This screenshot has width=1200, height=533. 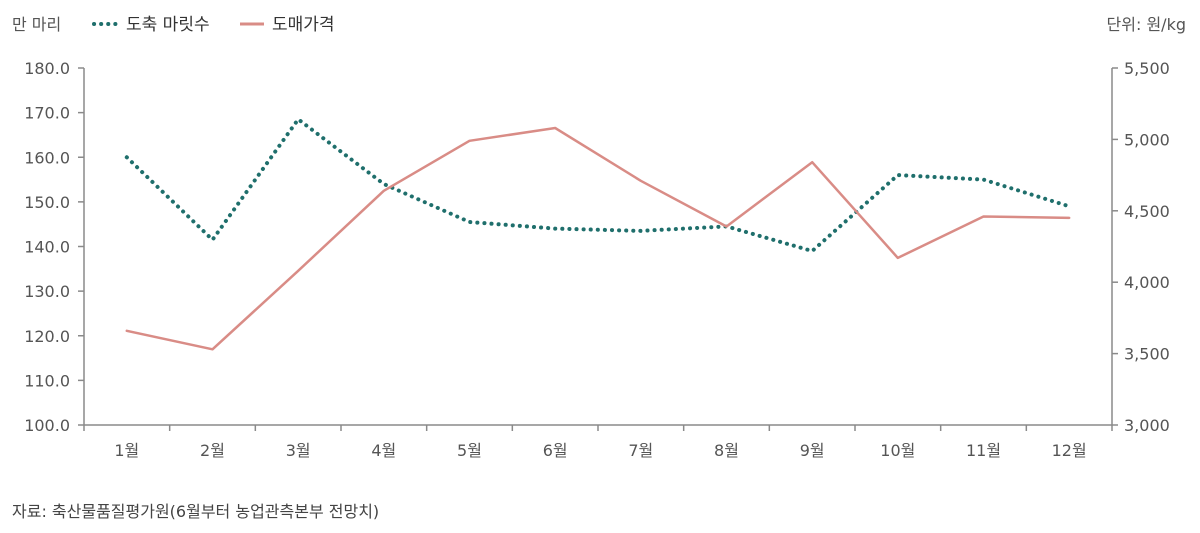 I want to click on x-tick-label: 9월, so click(x=812, y=450).